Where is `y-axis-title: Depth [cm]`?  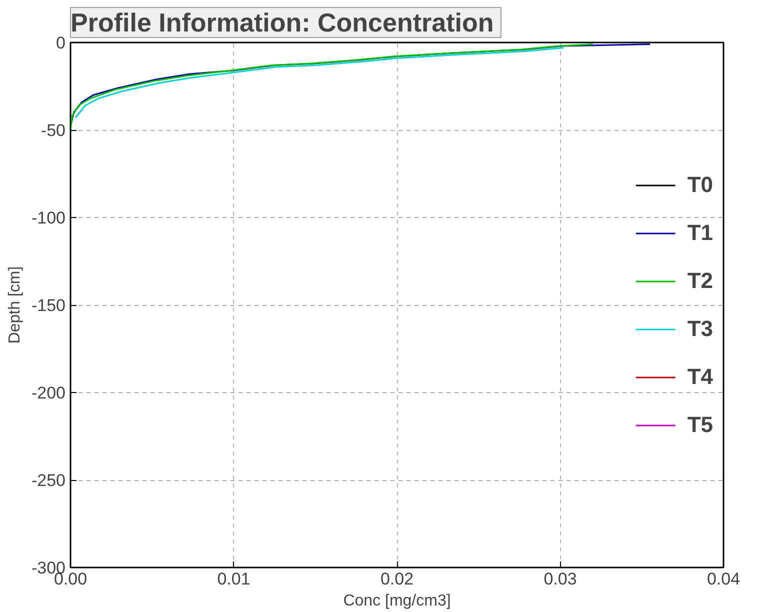 y-axis-title: Depth [cm] is located at coordinates (15, 305).